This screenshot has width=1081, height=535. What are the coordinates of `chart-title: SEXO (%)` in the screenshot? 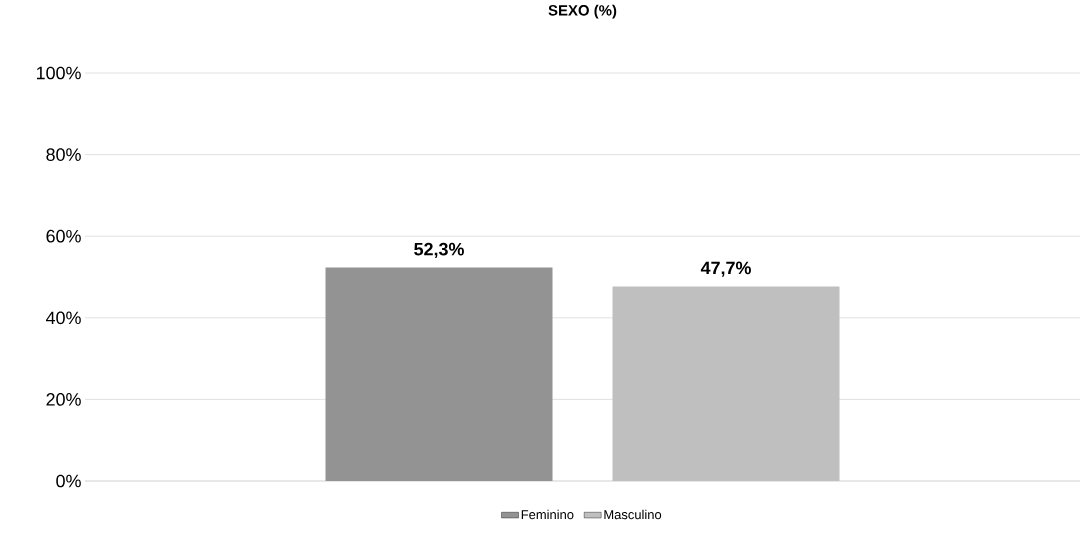 It's located at (582, 11).